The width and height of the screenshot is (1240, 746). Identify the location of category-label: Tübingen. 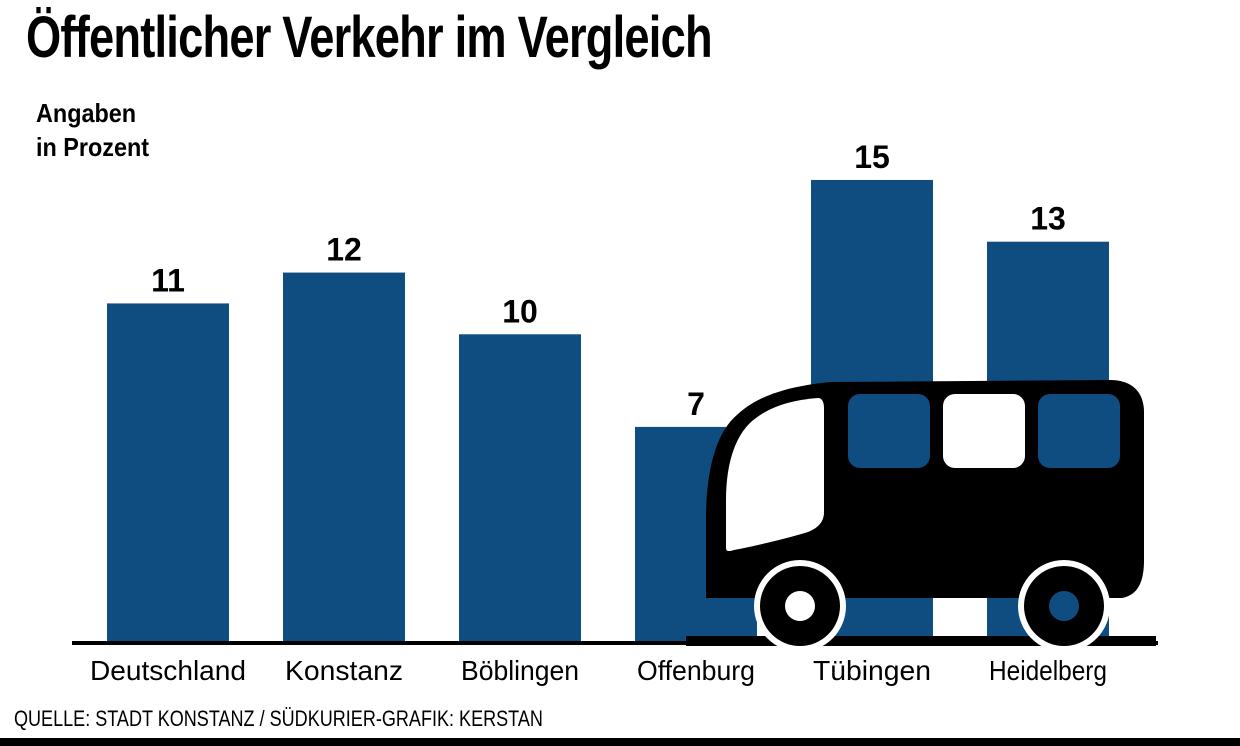
(872, 670).